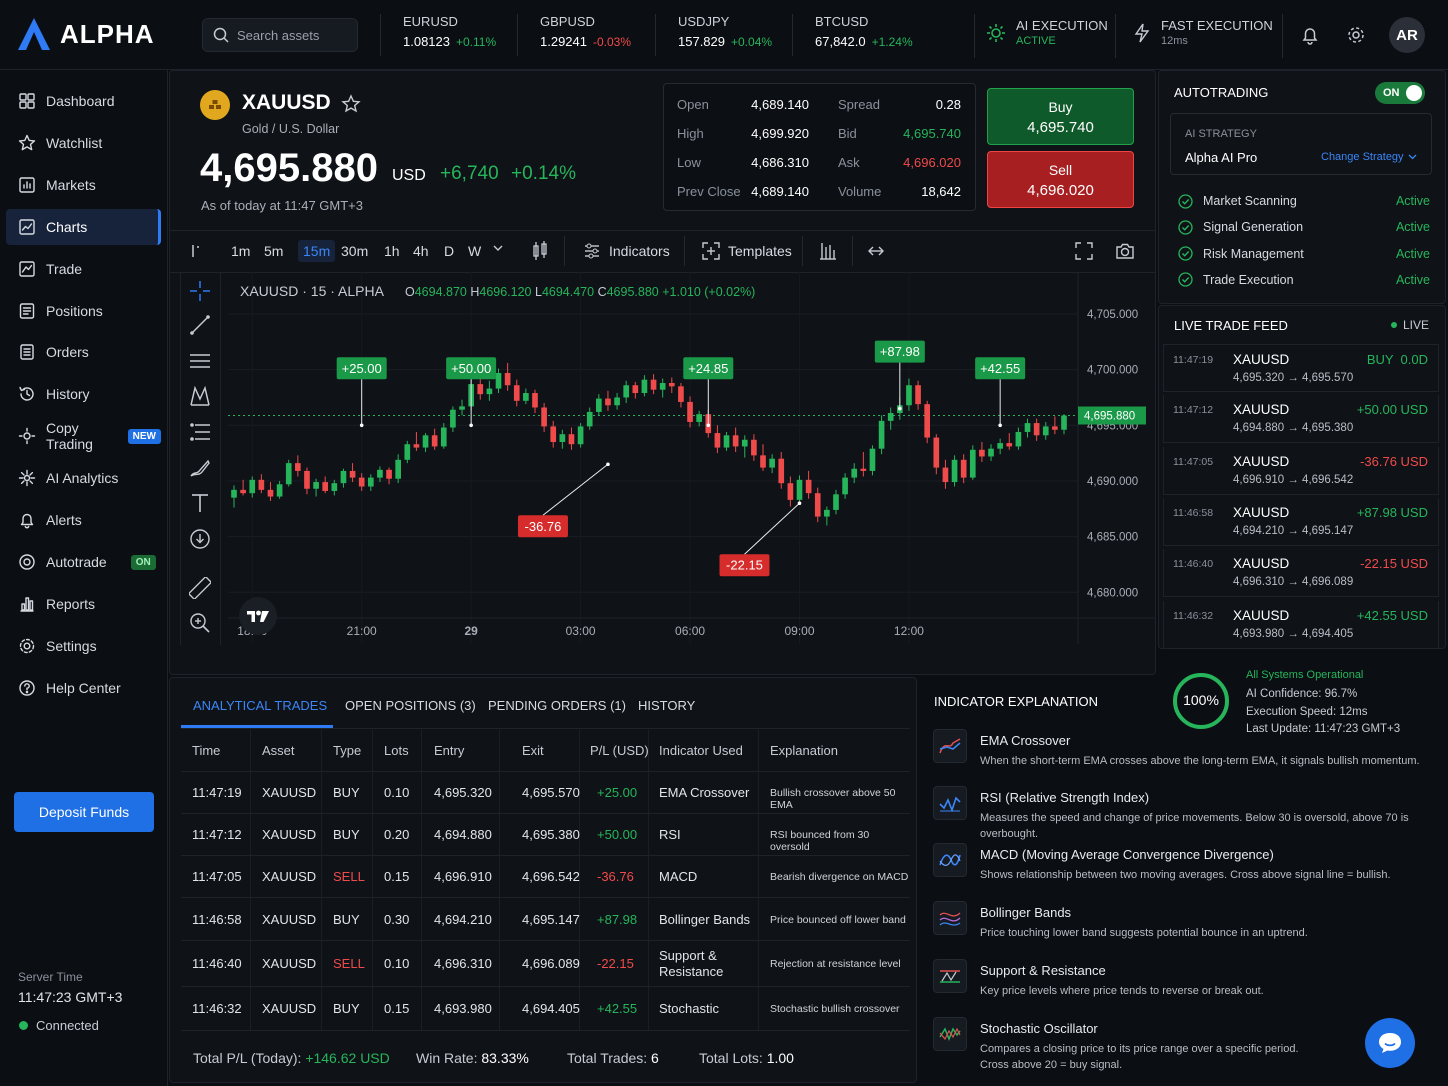 The height and width of the screenshot is (1086, 1448). Describe the element at coordinates (1369, 157) in the screenshot. I see `change-strategy-link: Change Strategy` at that location.